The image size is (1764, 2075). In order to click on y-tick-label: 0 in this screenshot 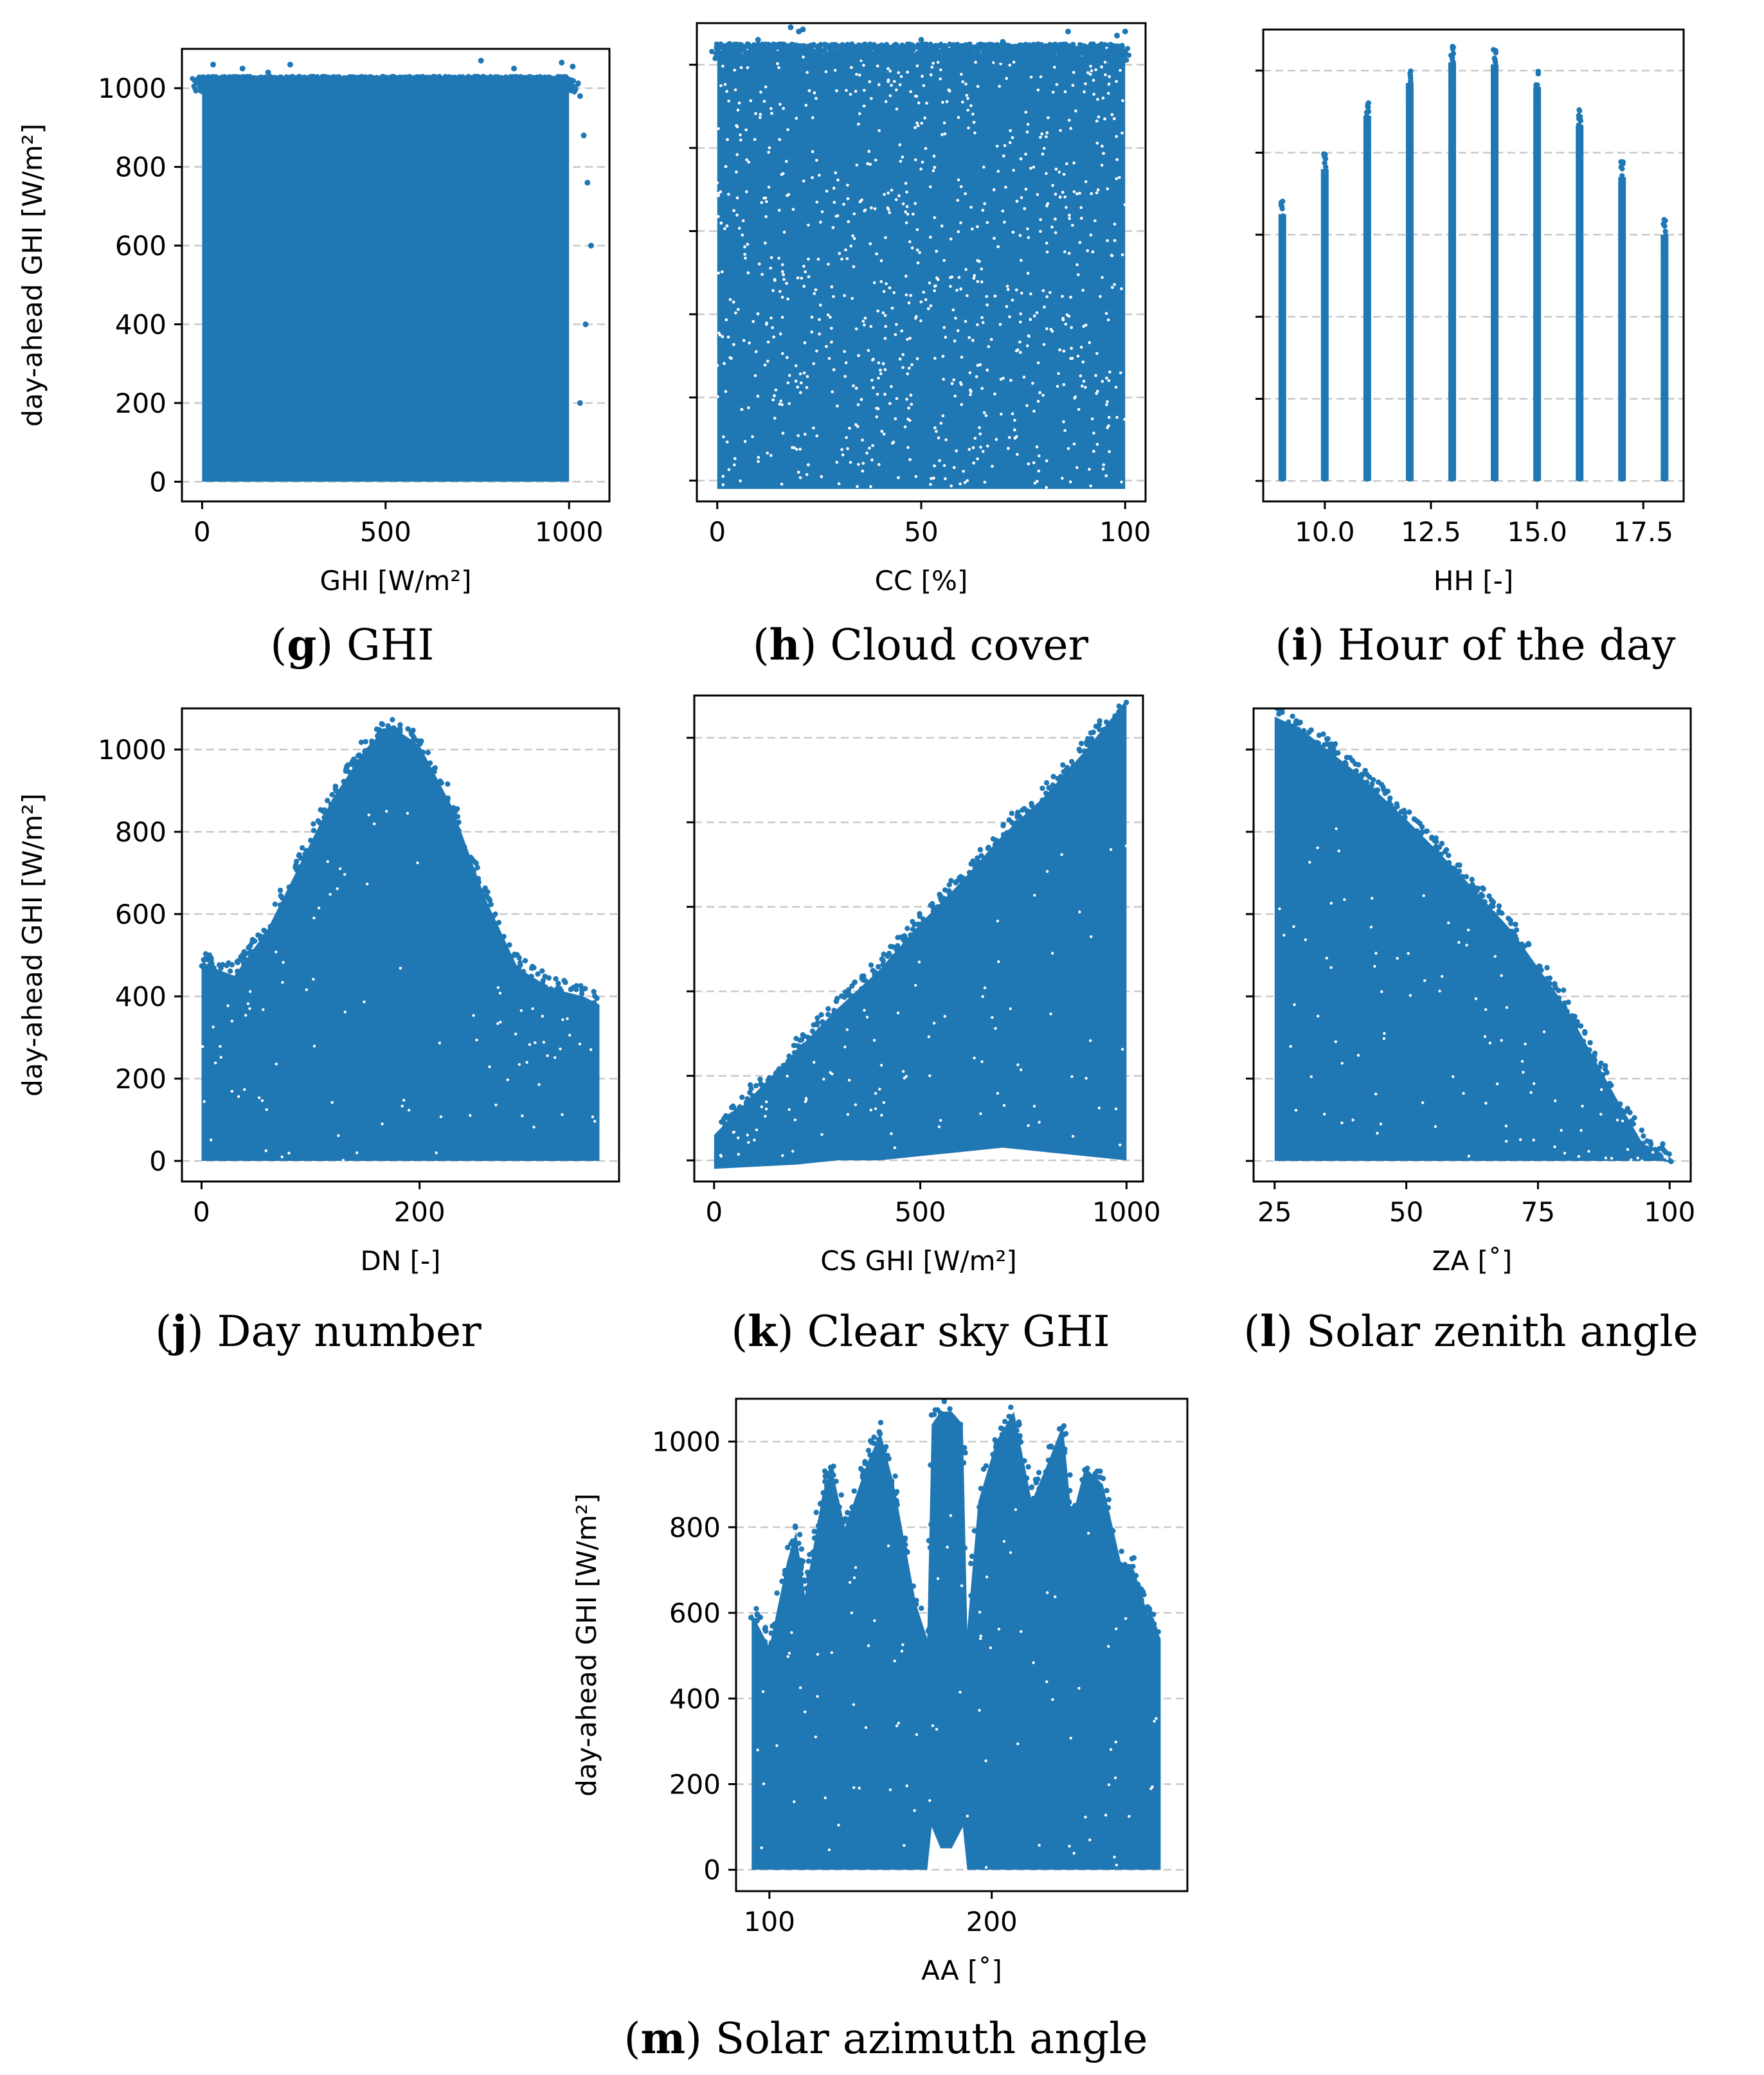, I will do `click(157, 482)`.